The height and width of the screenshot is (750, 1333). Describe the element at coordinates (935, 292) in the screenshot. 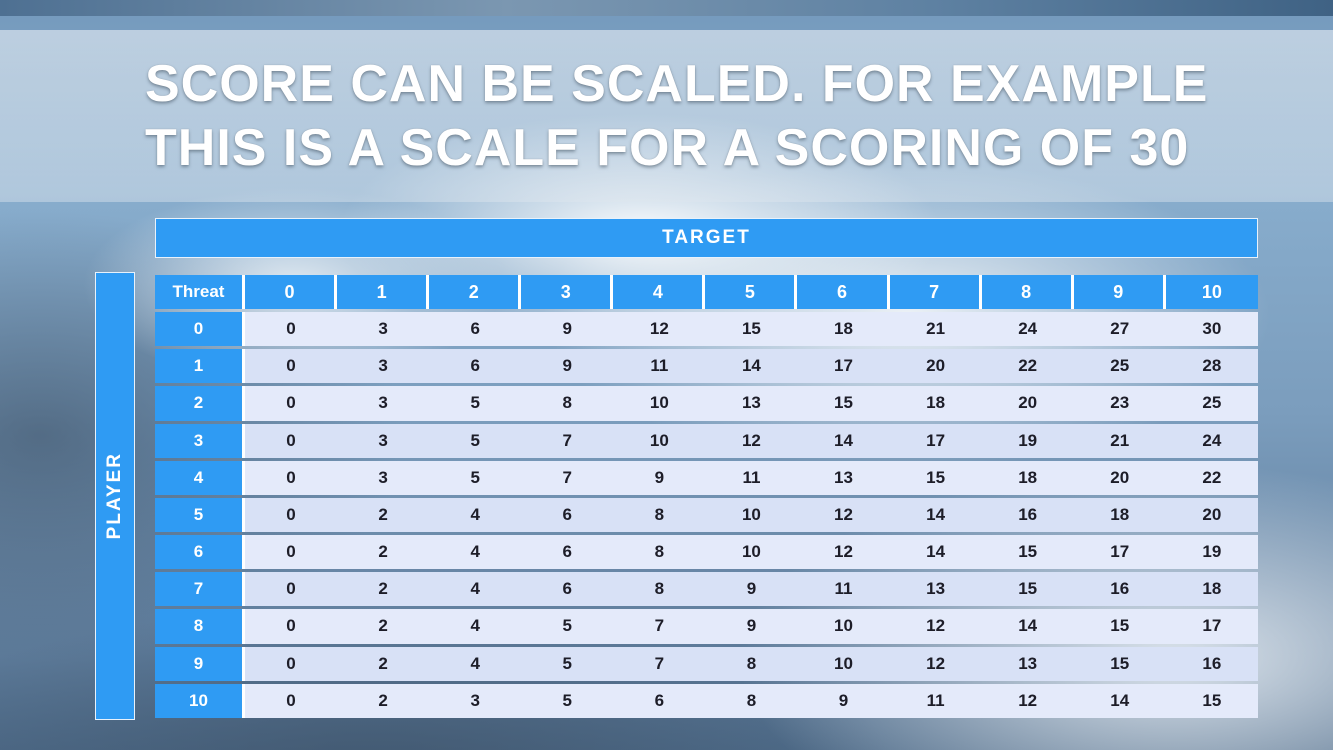

I see `col-header: 7` at that location.